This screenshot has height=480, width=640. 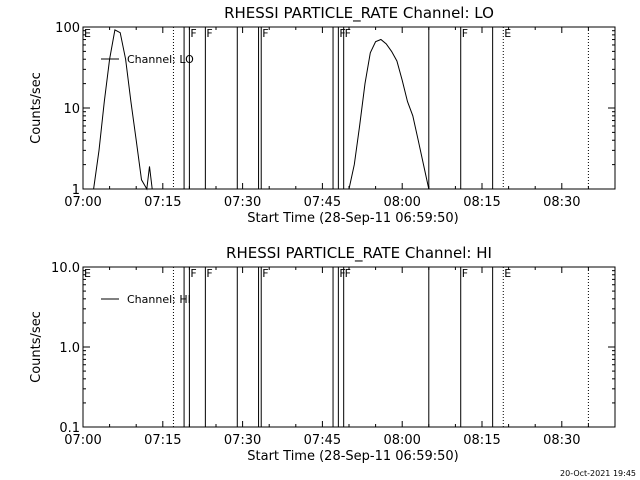 I want to click on chart-title: RHESSI PARTICLE_RATE Channel: HI, so click(x=359, y=253).